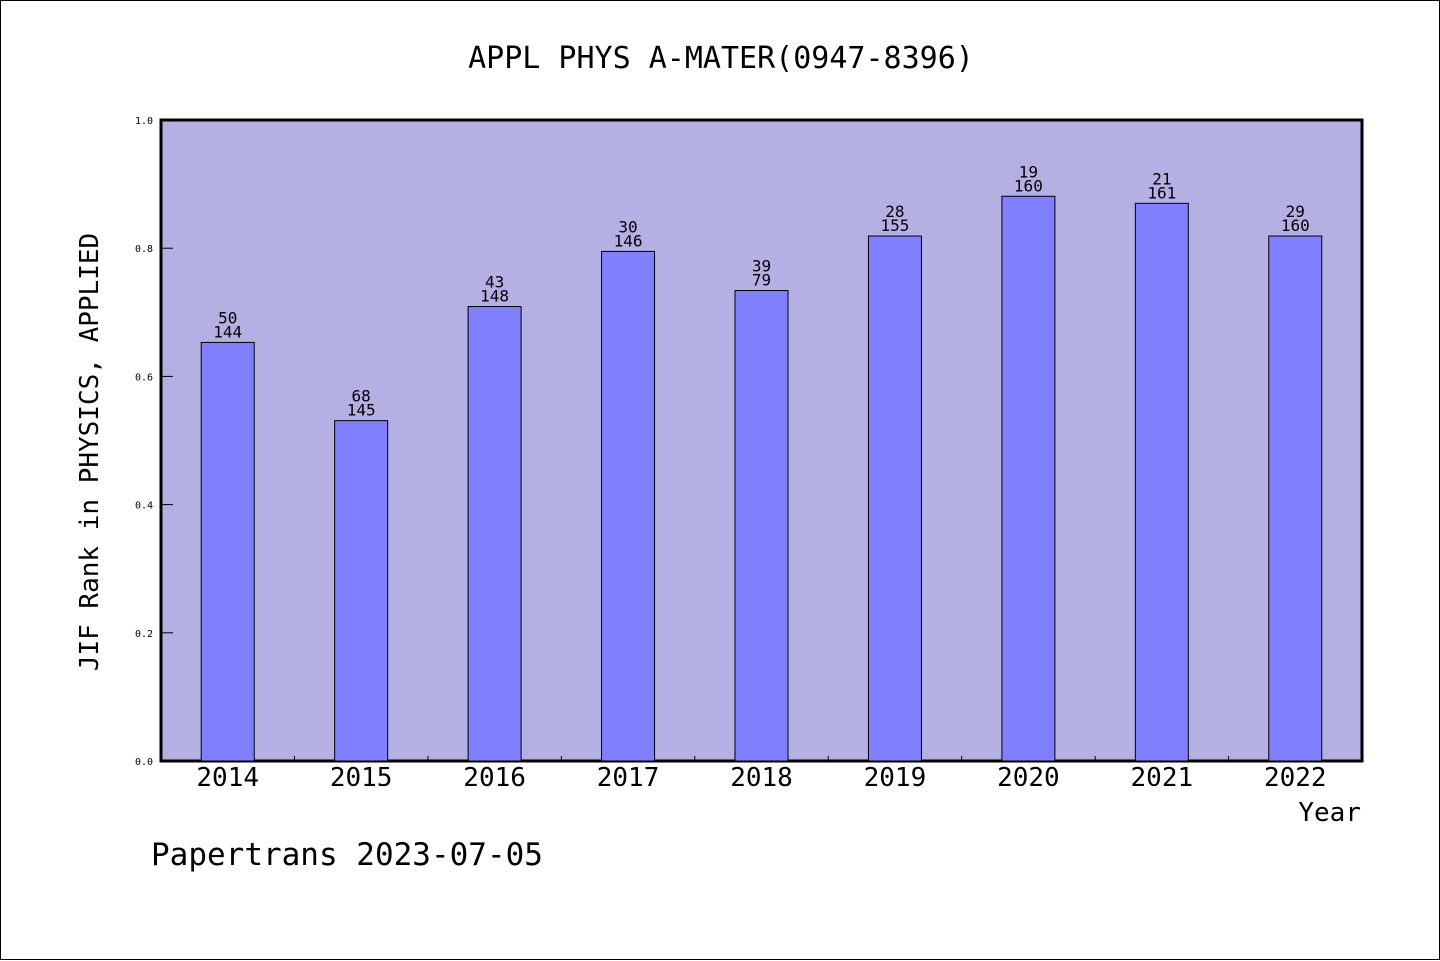 Image resolution: width=1440 pixels, height=961 pixels. I want to click on bar-total-label: 148, so click(494, 296).